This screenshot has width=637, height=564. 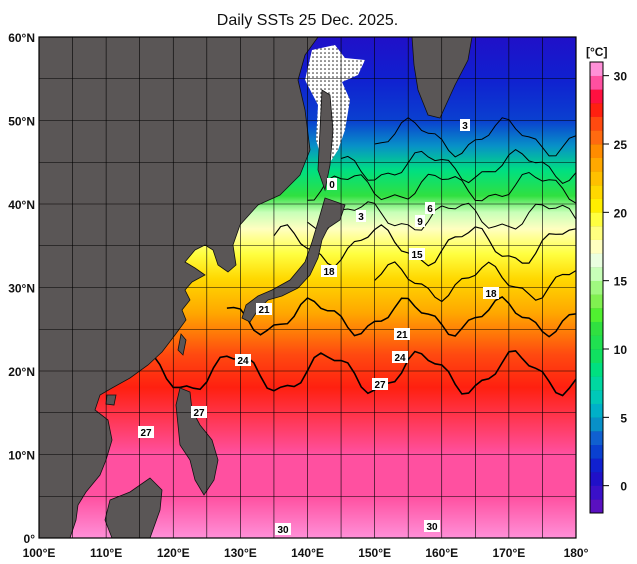 I want to click on colorbar-tick-label: 10, so click(x=621, y=350).